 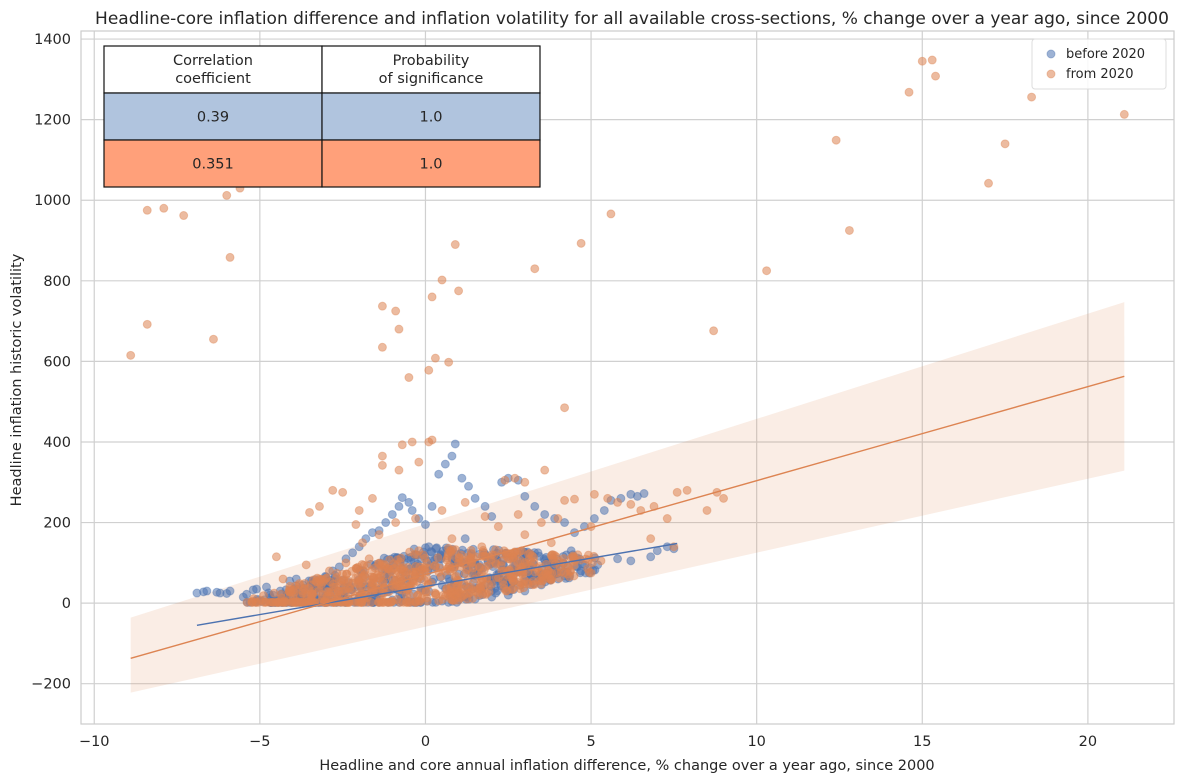 What do you see at coordinates (1099, 64) in the screenshot?
I see `legend-box` at bounding box center [1099, 64].